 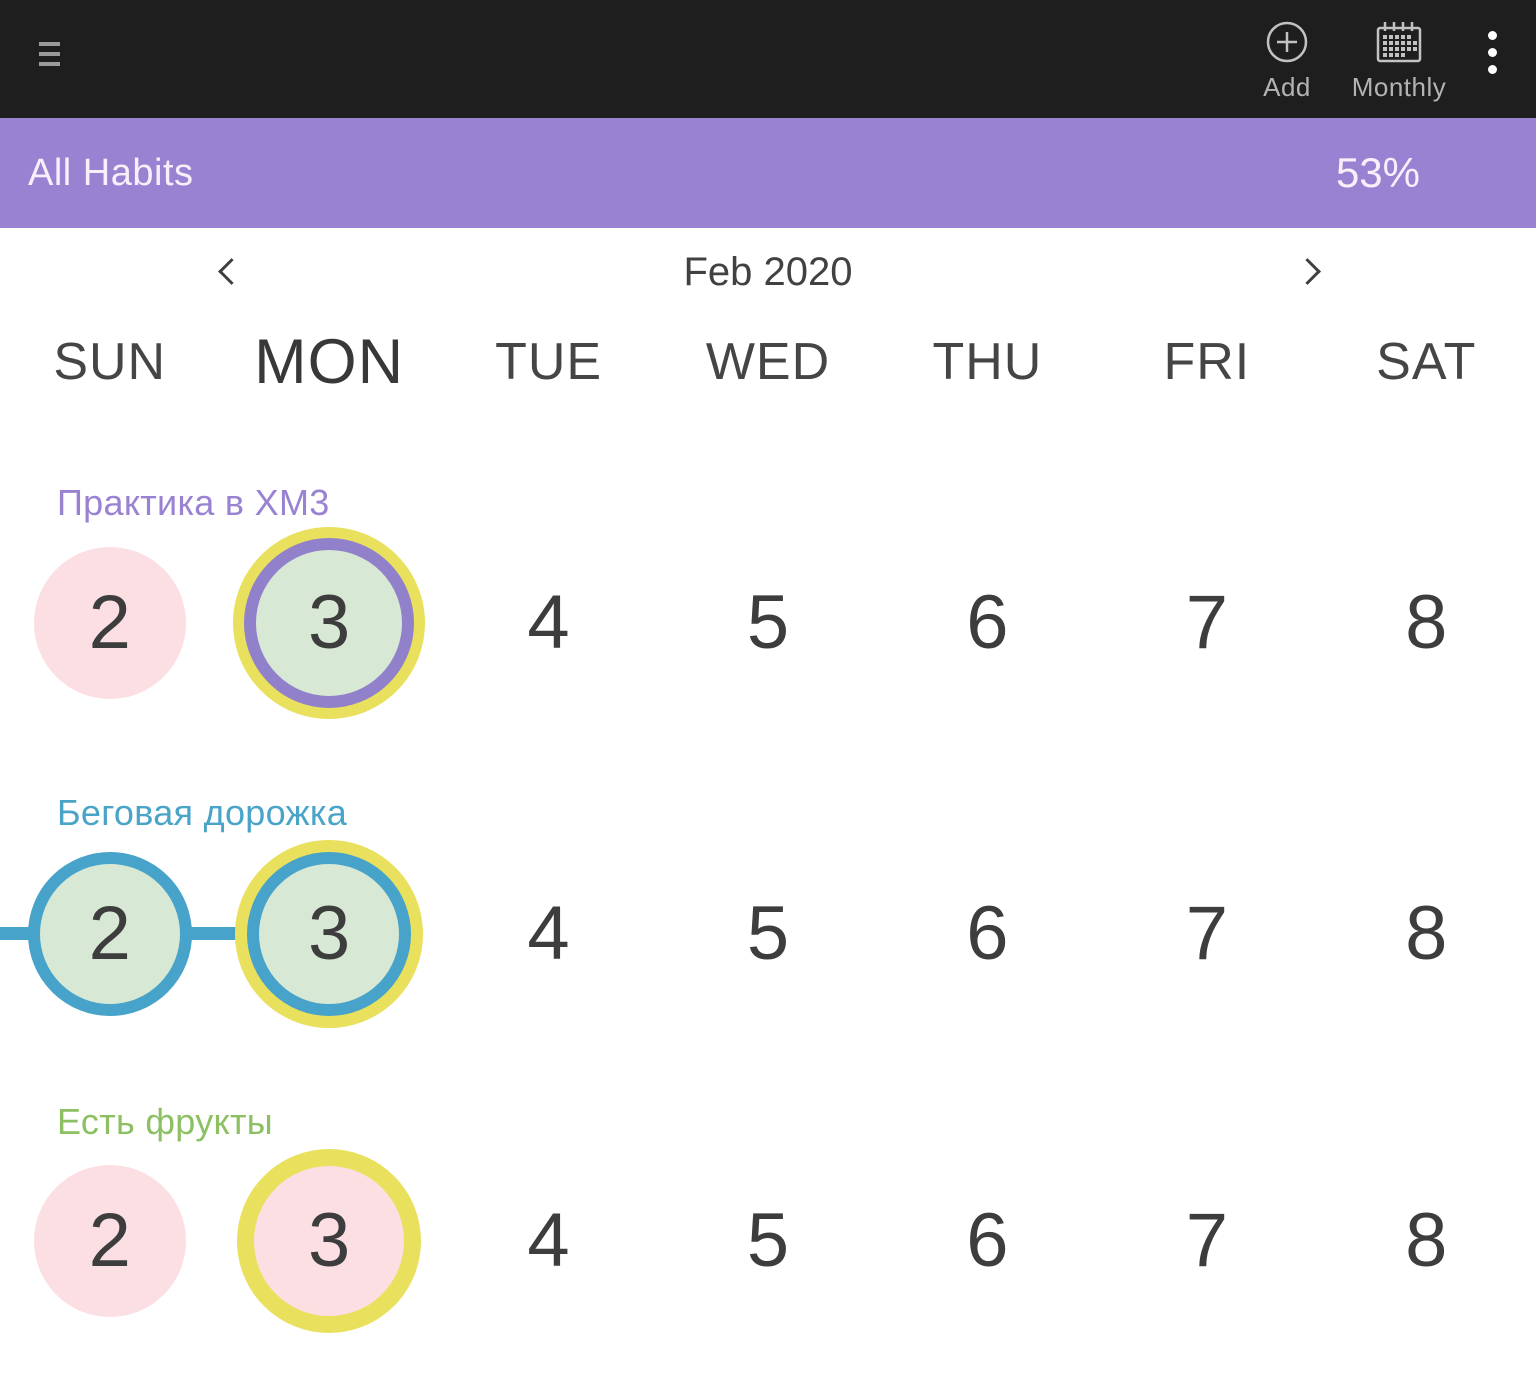 I want to click on weekday-thu: THU, so click(x=987, y=362).